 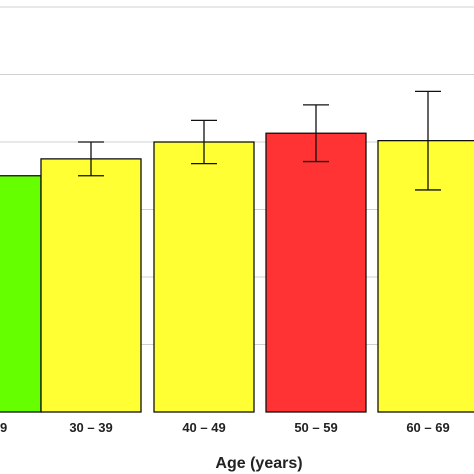 What do you see at coordinates (3, 427) in the screenshot?
I see `x-tick-label-1: 9` at bounding box center [3, 427].